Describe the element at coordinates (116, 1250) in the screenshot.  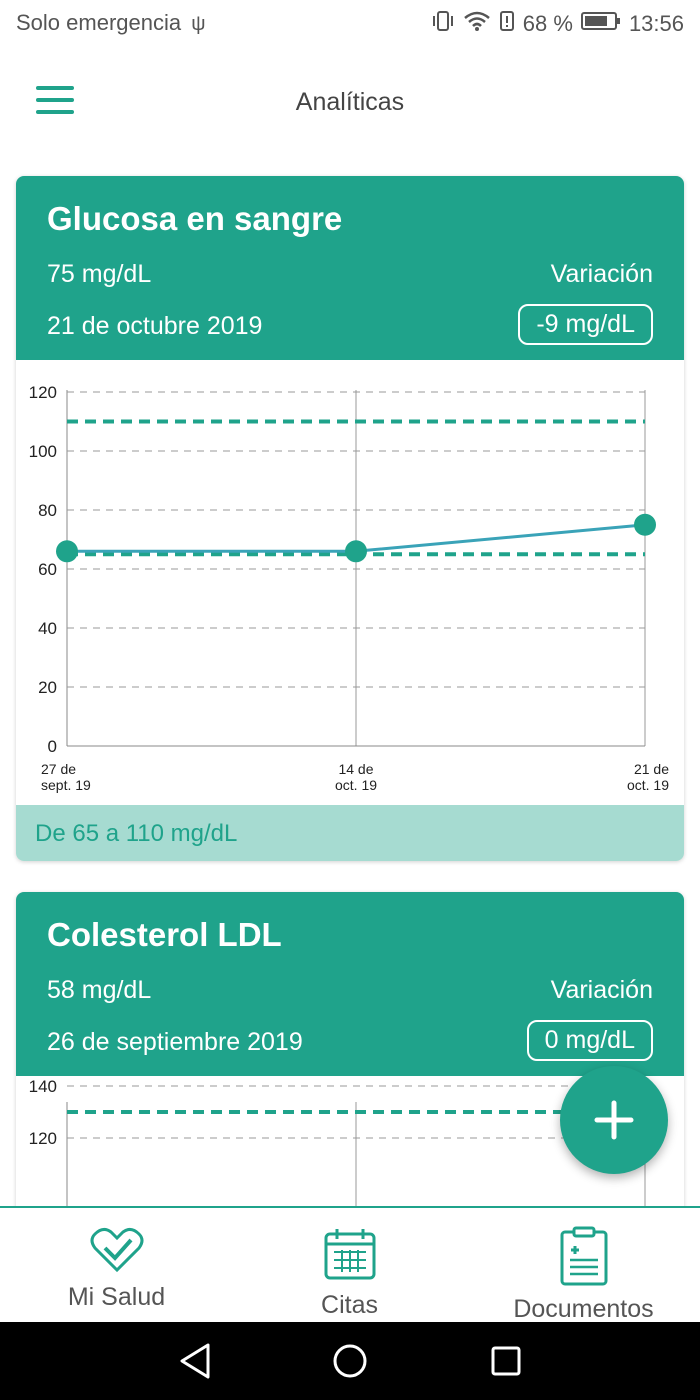
I see `heart-check-icon` at that location.